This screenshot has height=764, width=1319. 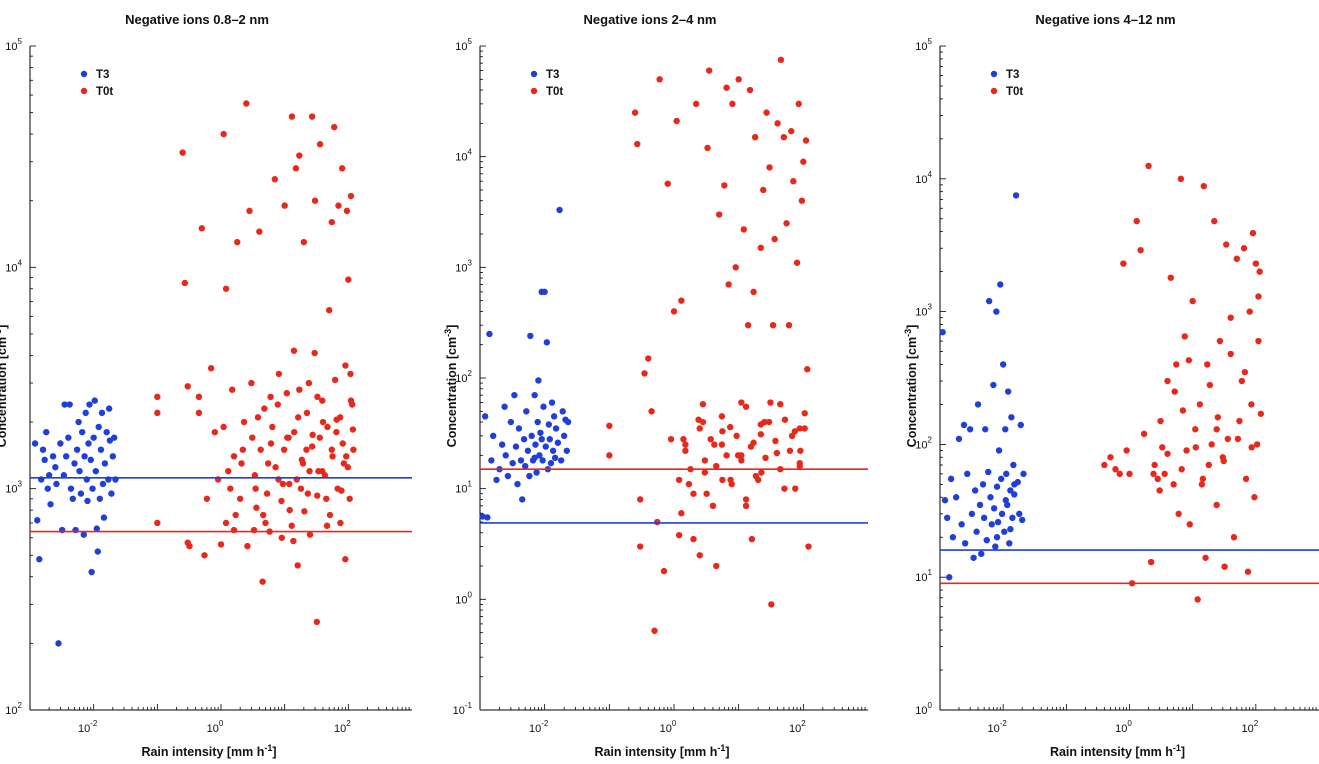 What do you see at coordinates (1183, 752) in the screenshot?
I see `x-axis-label-end: ]` at bounding box center [1183, 752].